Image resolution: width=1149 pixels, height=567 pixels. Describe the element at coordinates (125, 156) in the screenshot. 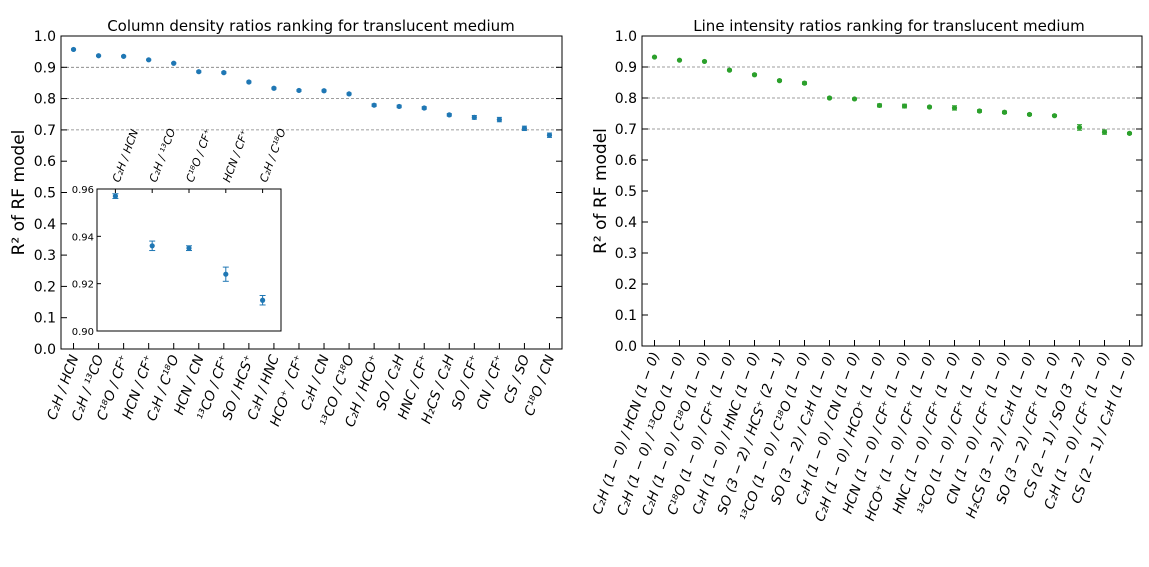

I see `inset-x-tick-label: C₂H / HCN` at that location.